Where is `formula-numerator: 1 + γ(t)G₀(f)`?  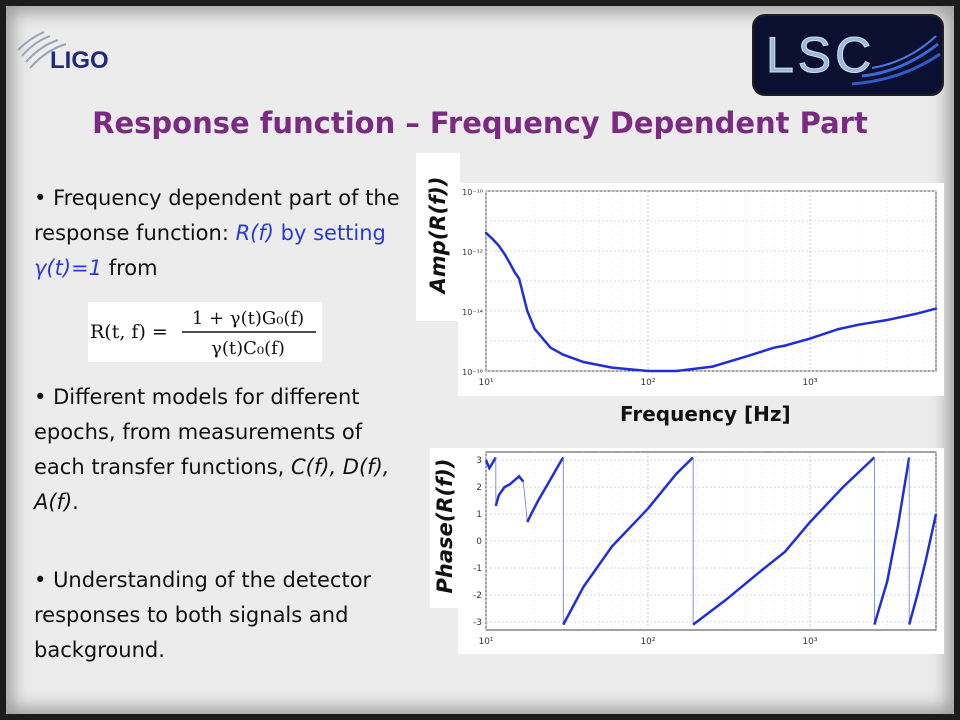
formula-numerator: 1 + γ(t)G₀(f) is located at coordinates (248, 318).